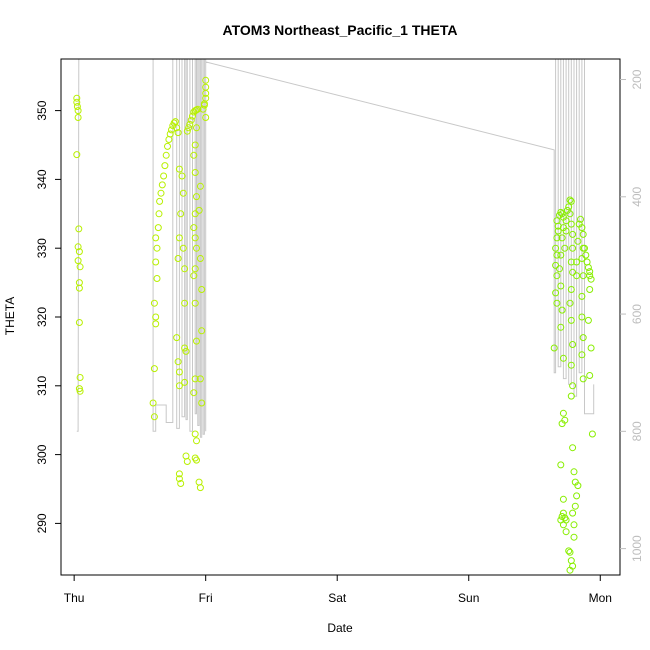  Describe the element at coordinates (42, 317) in the screenshot. I see `y-tick-label: 320` at that location.